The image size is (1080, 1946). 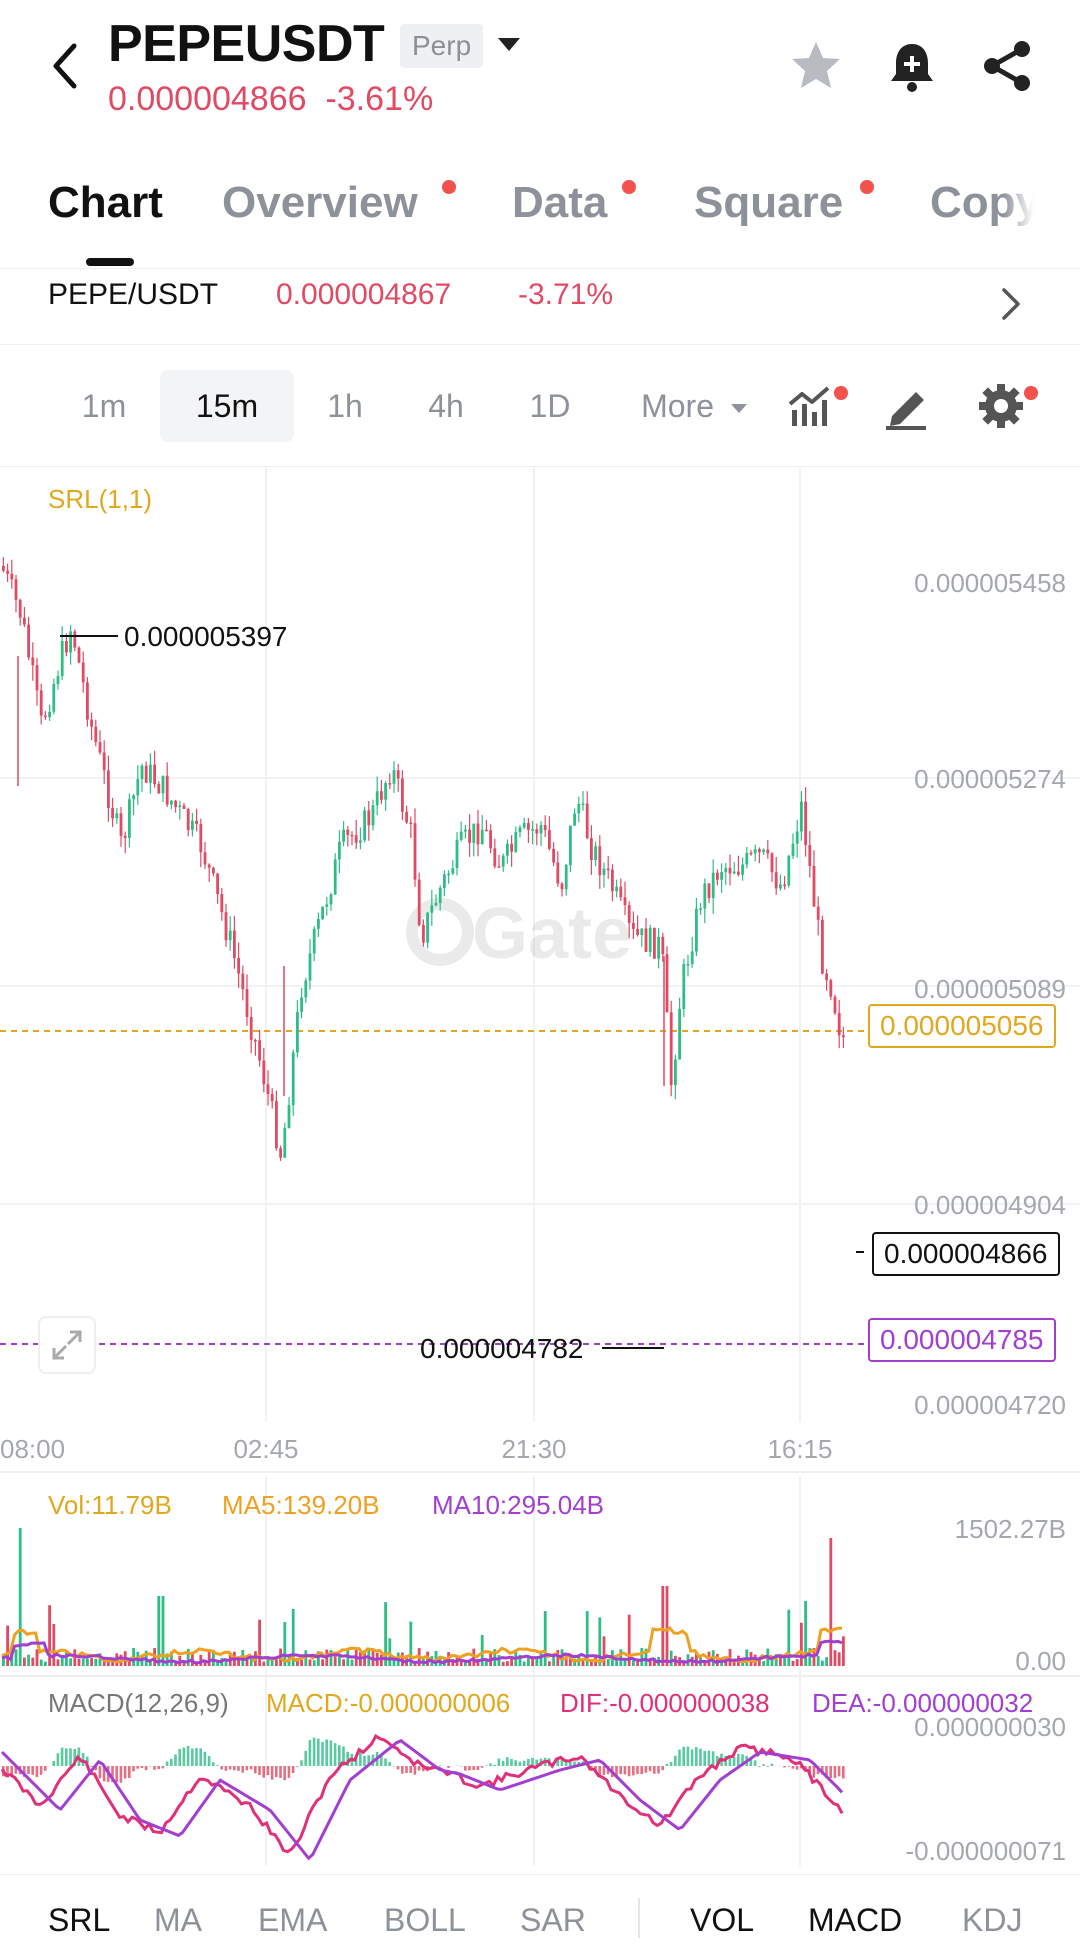 I want to click on indicator-boll: BOLL, so click(x=425, y=1920).